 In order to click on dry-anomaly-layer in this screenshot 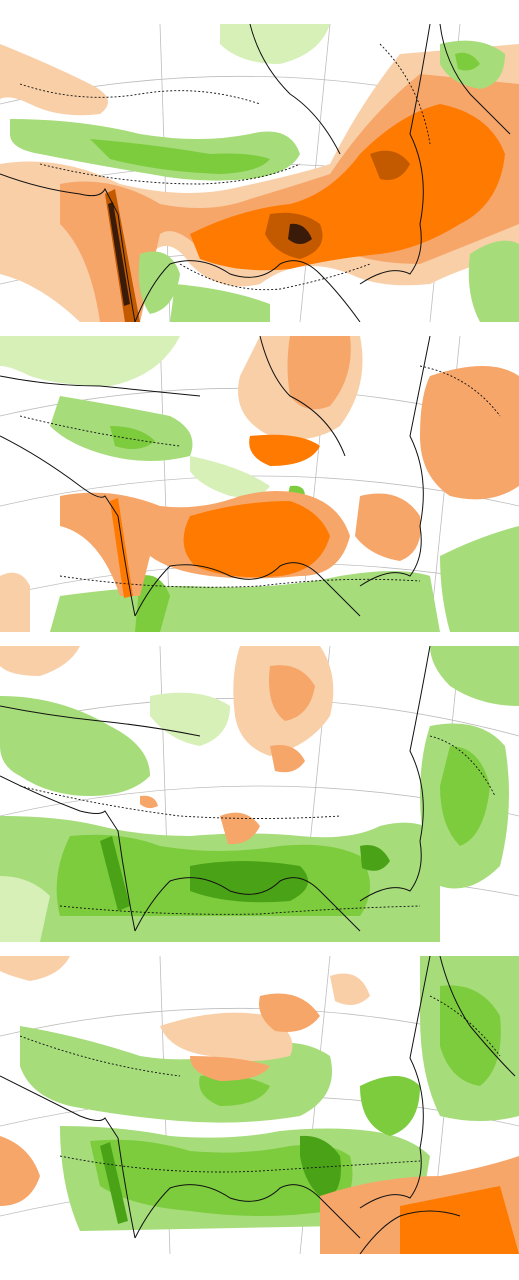, I will do `click(167, 745)`.